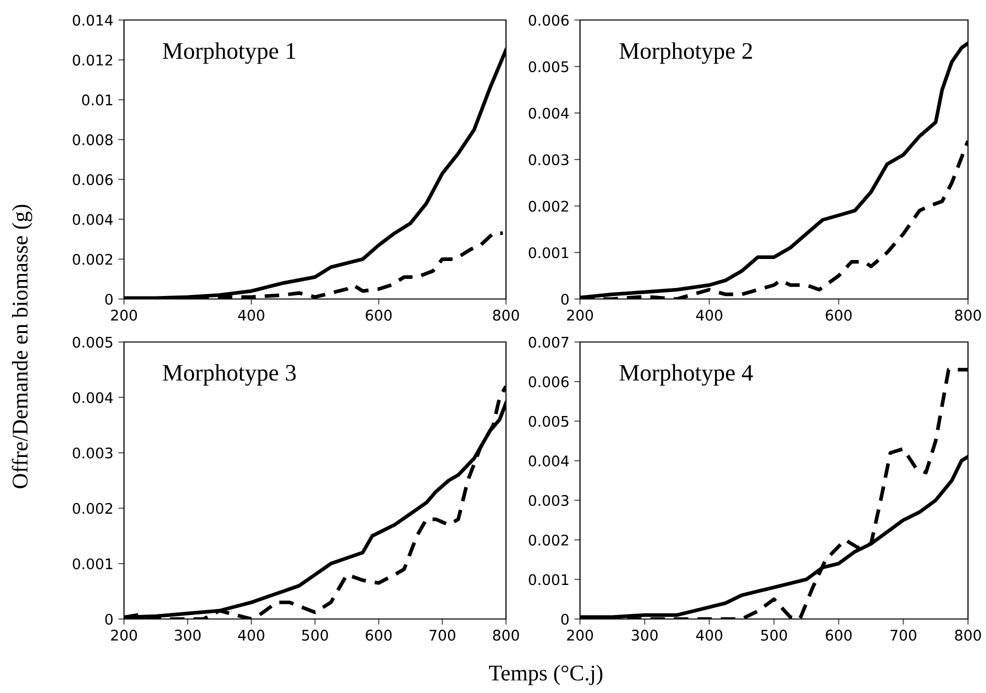  Describe the element at coordinates (229, 53) in the screenshot. I see `text: Morphotype 1` at that location.